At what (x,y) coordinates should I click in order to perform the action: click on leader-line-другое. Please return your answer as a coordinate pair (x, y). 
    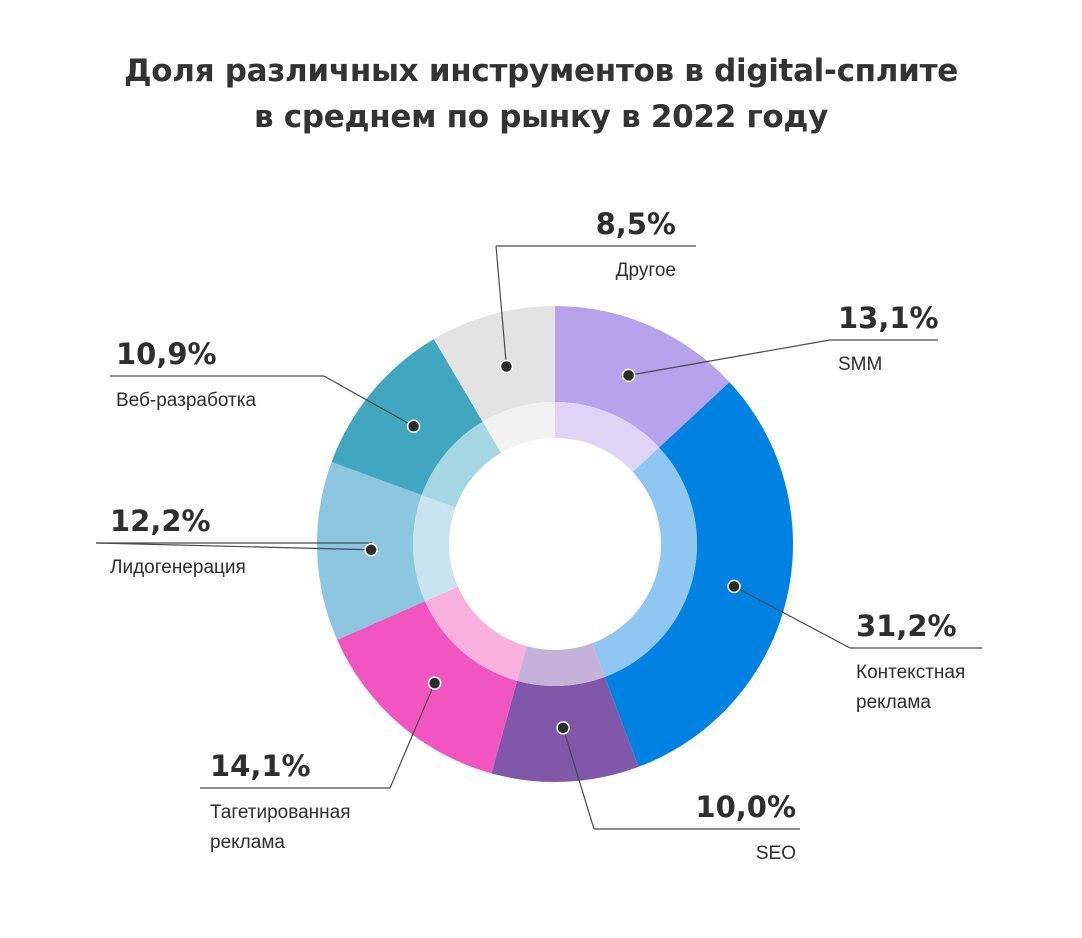
    Looking at the image, I should click on (501, 306).